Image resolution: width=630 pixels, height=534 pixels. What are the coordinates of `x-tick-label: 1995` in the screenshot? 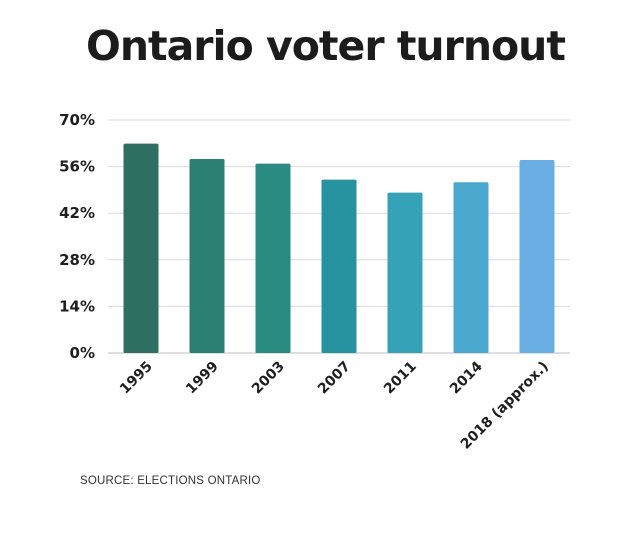 It's located at (136, 378).